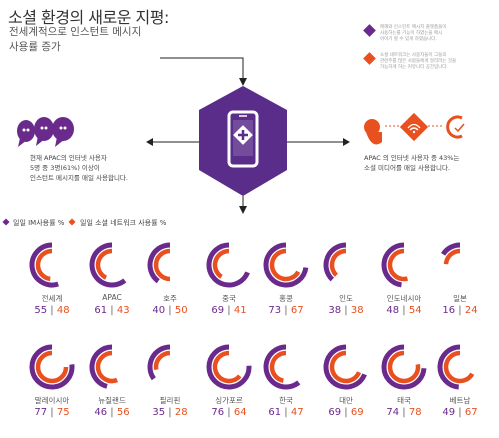 The height and width of the screenshot is (438, 499). What do you see at coordinates (63, 412) in the screenshot?
I see `sns-value: 75` at bounding box center [63, 412].